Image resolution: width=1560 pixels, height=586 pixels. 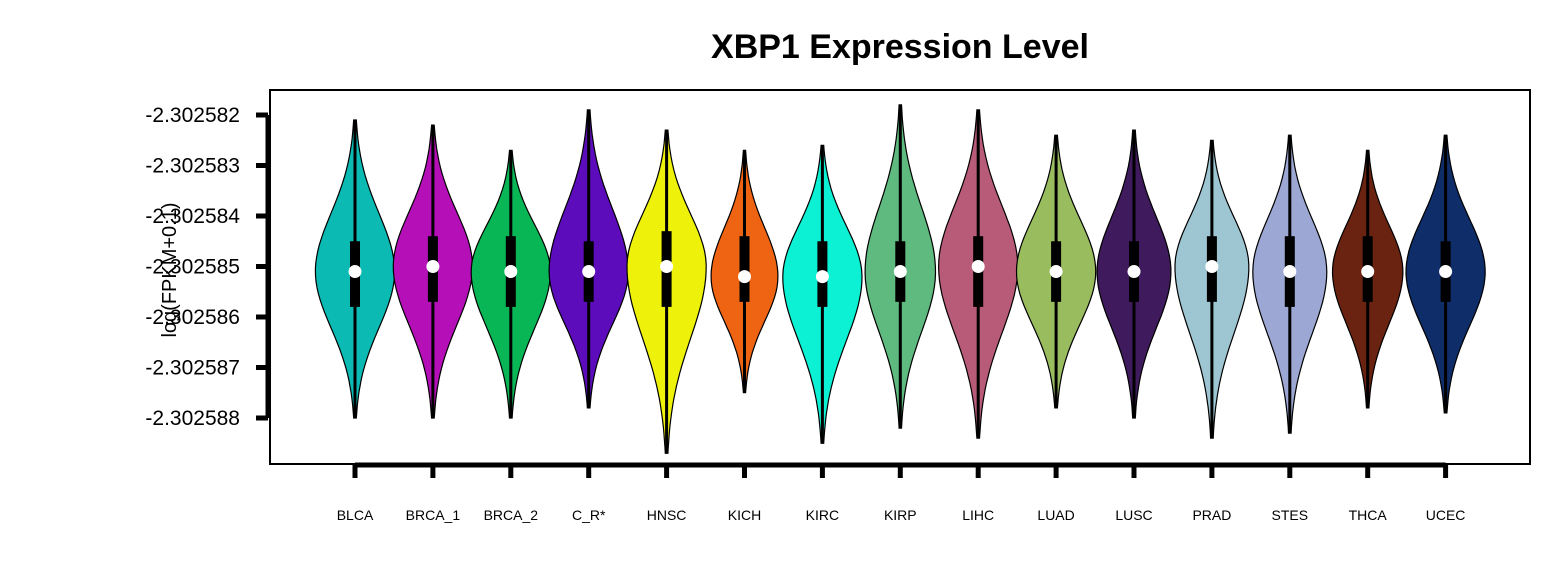 What do you see at coordinates (1133, 515) in the screenshot?
I see `x-tick-label: LUSC` at bounding box center [1133, 515].